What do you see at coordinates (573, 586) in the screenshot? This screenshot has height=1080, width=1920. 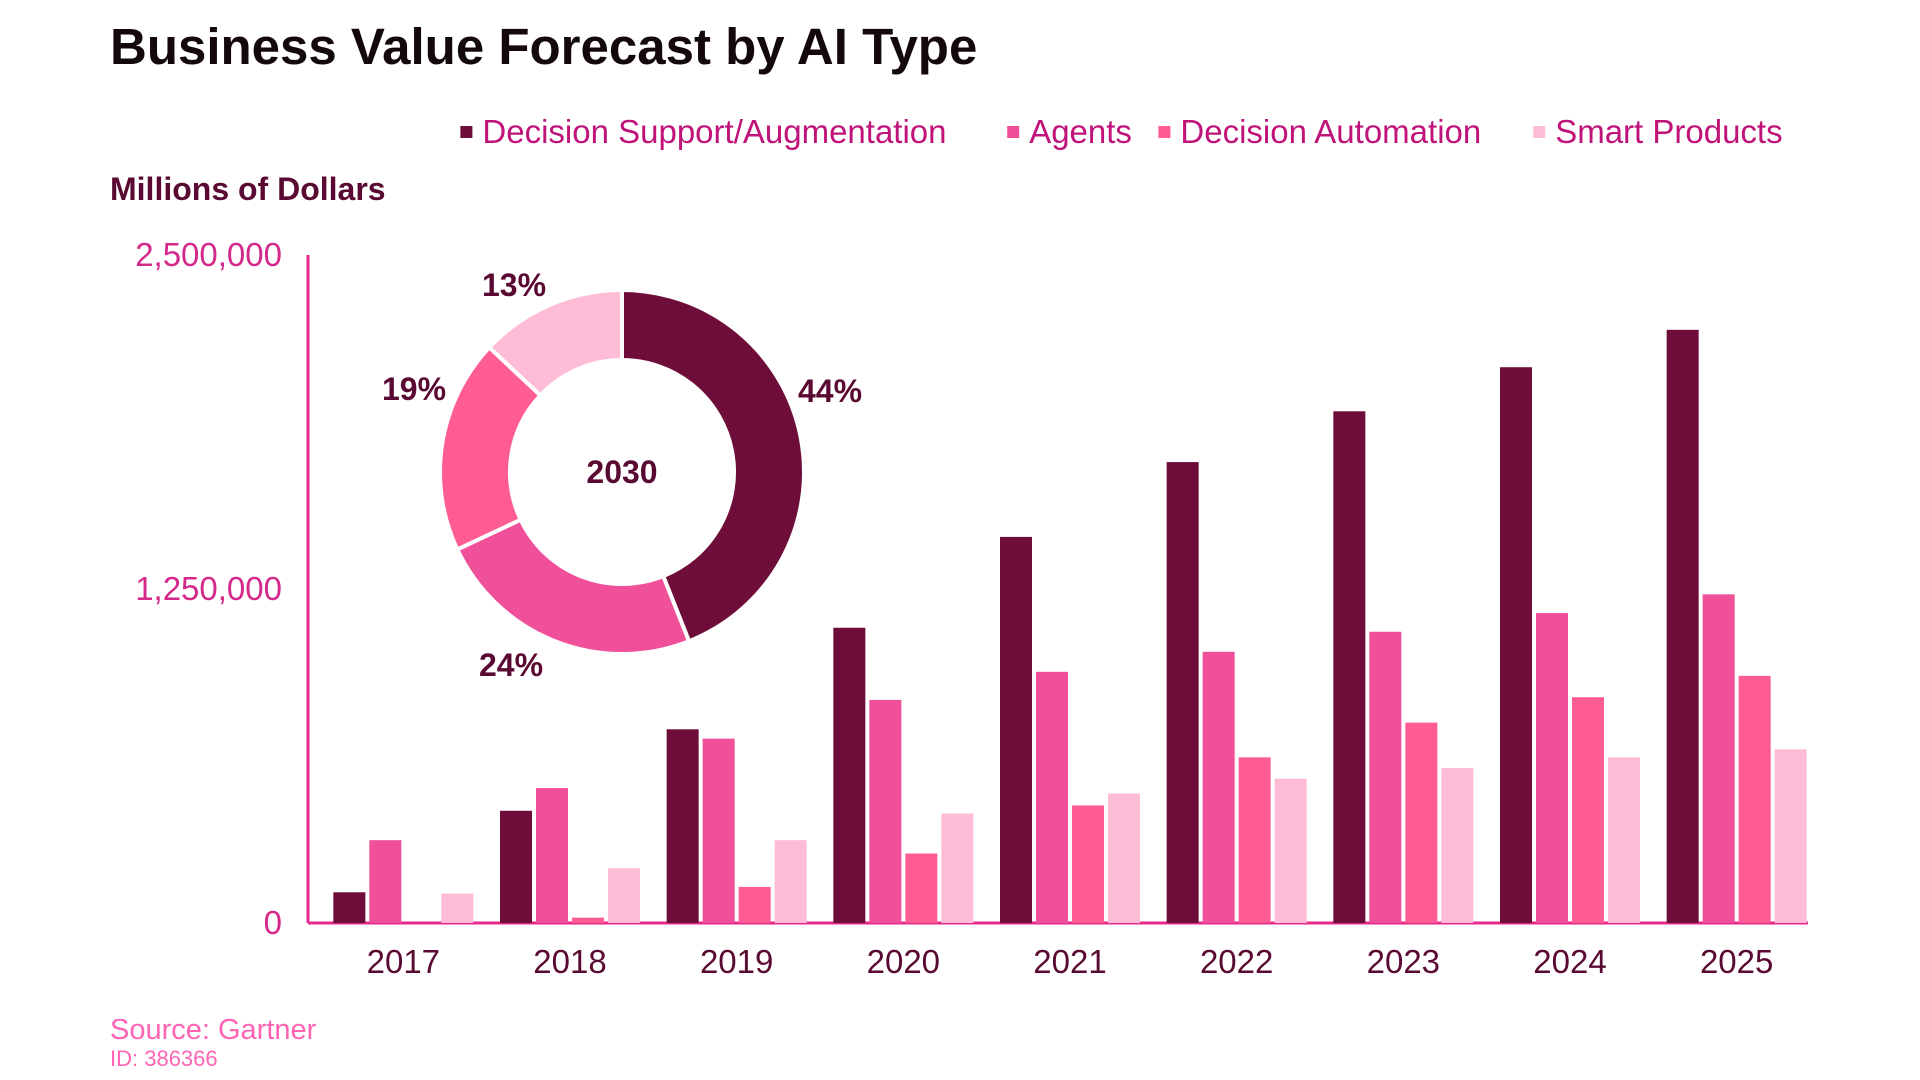 I see `donut-slice-agents` at bounding box center [573, 586].